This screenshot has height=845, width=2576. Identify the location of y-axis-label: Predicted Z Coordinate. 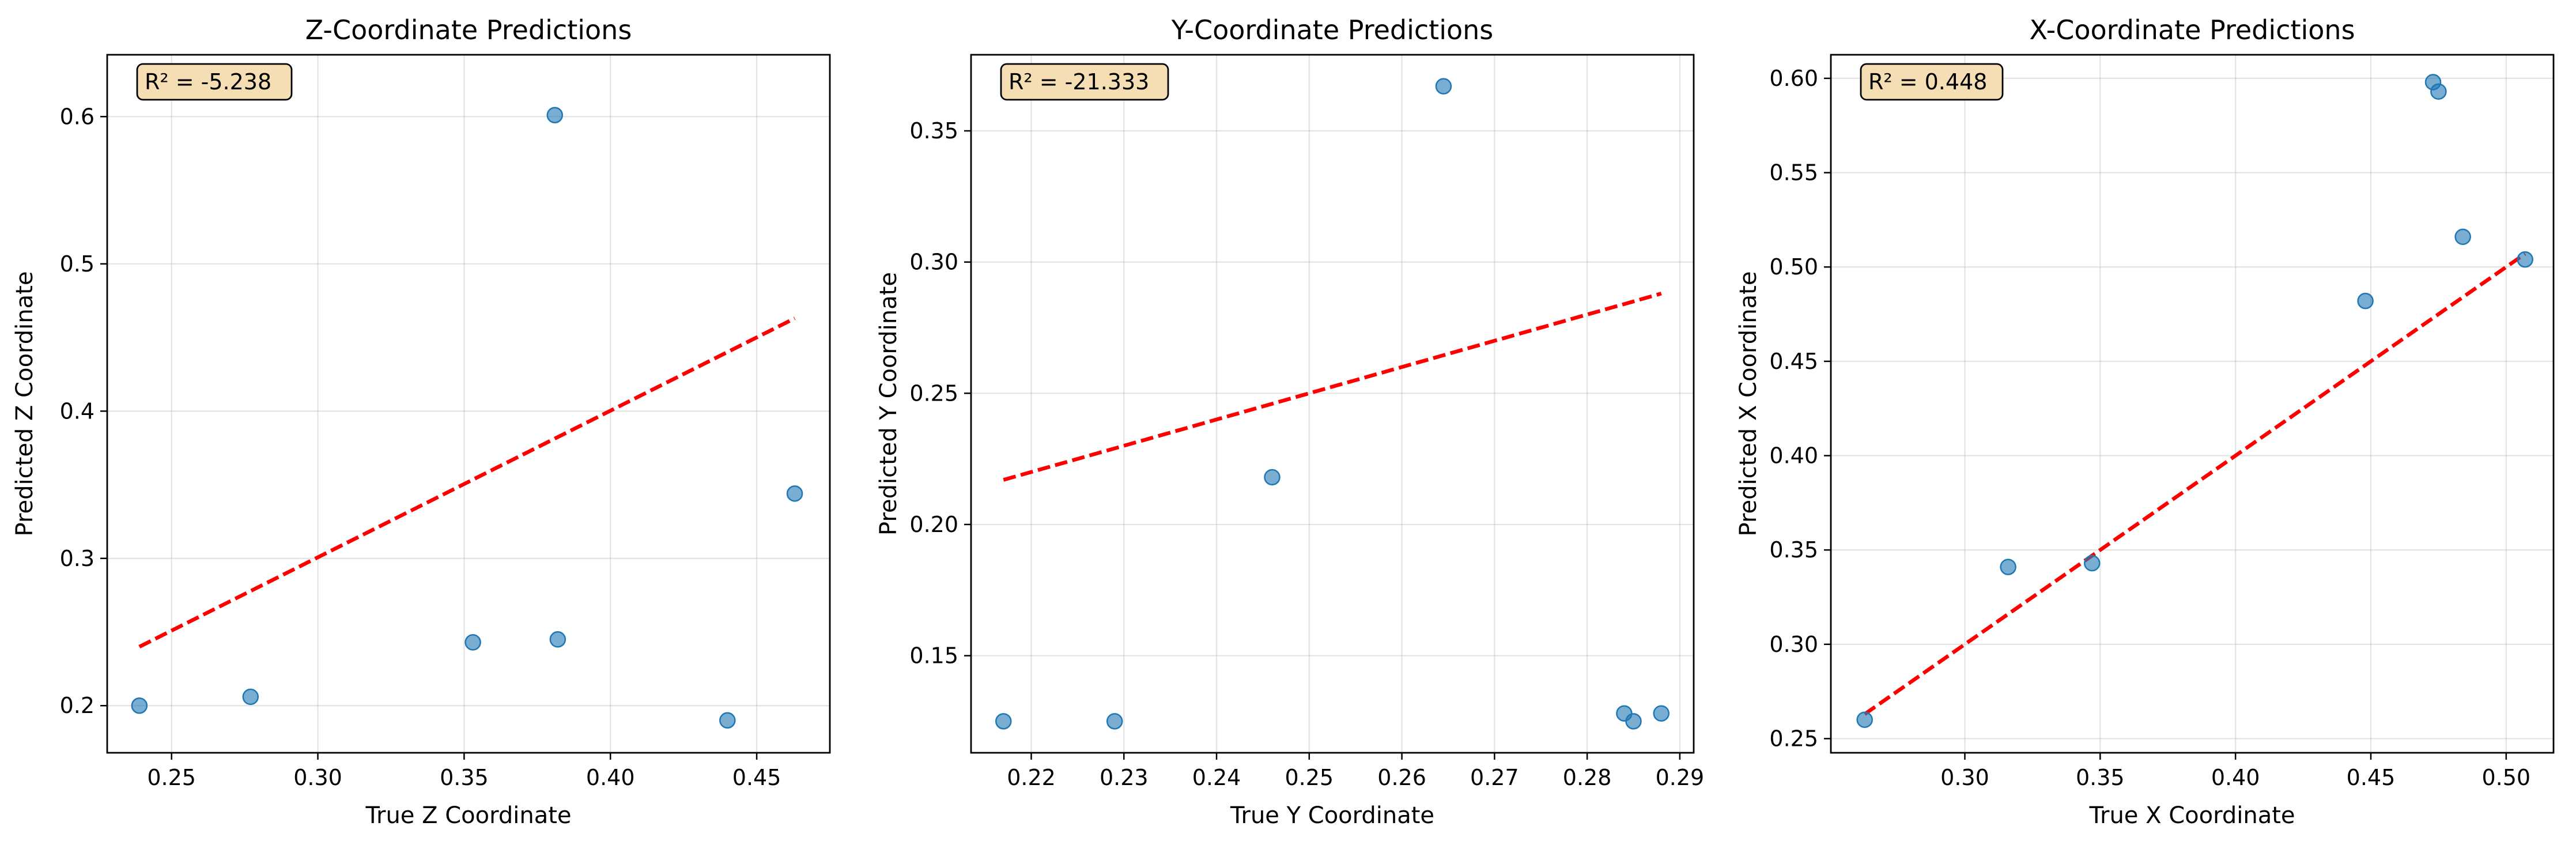
(25, 404).